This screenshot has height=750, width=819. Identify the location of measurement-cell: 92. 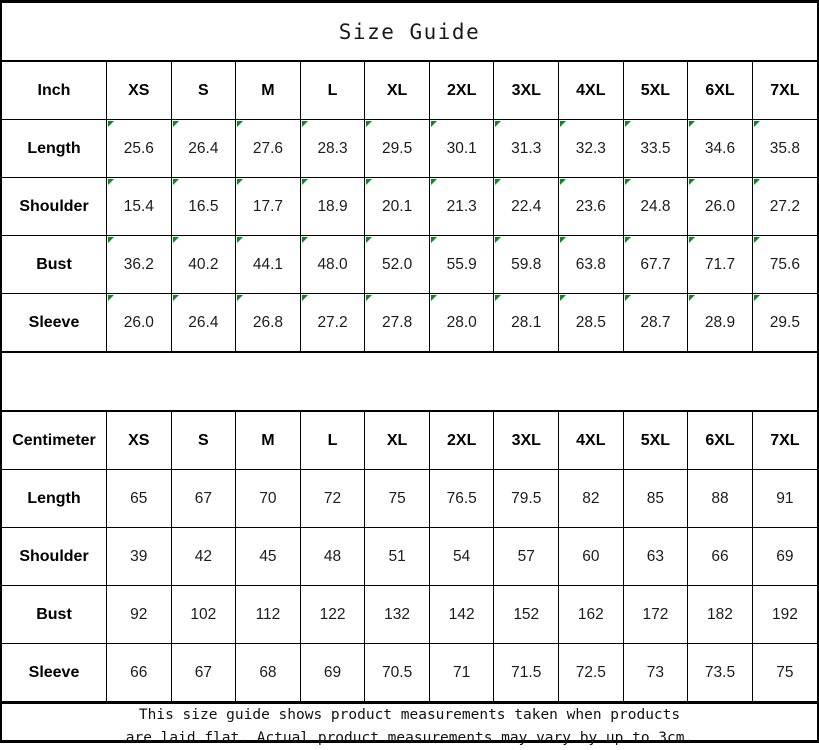
(139, 614).